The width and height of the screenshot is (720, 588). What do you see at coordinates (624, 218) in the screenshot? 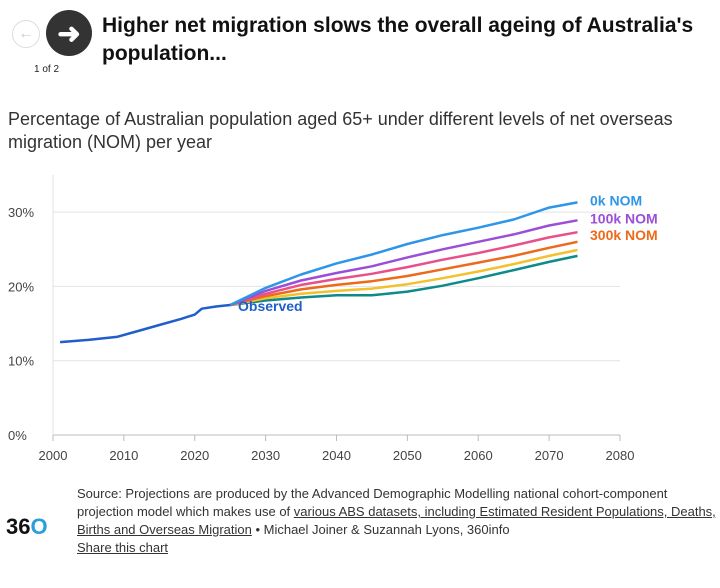
I see `series-label: 100k NOM` at bounding box center [624, 218].